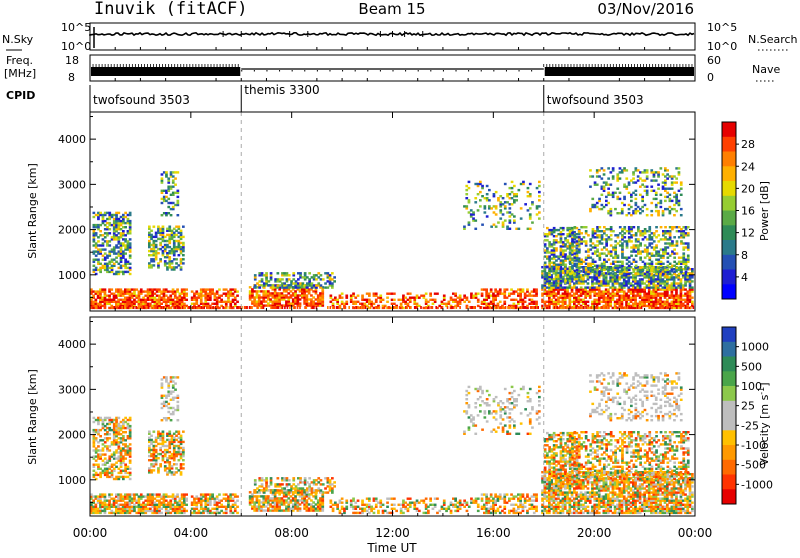 The image size is (800, 558). I want to click on colorbar-tick-label: 20, so click(748, 188).